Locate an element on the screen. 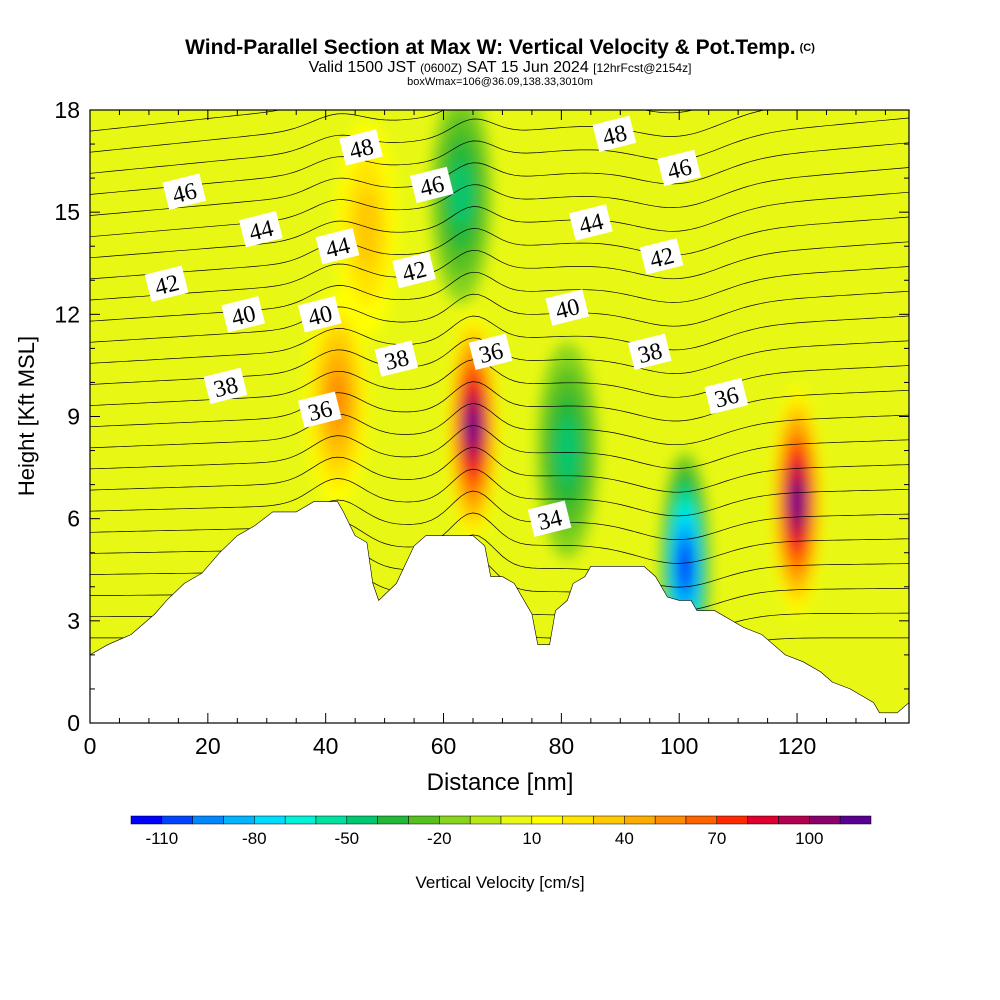 This screenshot has width=1000, height=1000. x-axis-label: Distance [nm] is located at coordinates (500, 782).